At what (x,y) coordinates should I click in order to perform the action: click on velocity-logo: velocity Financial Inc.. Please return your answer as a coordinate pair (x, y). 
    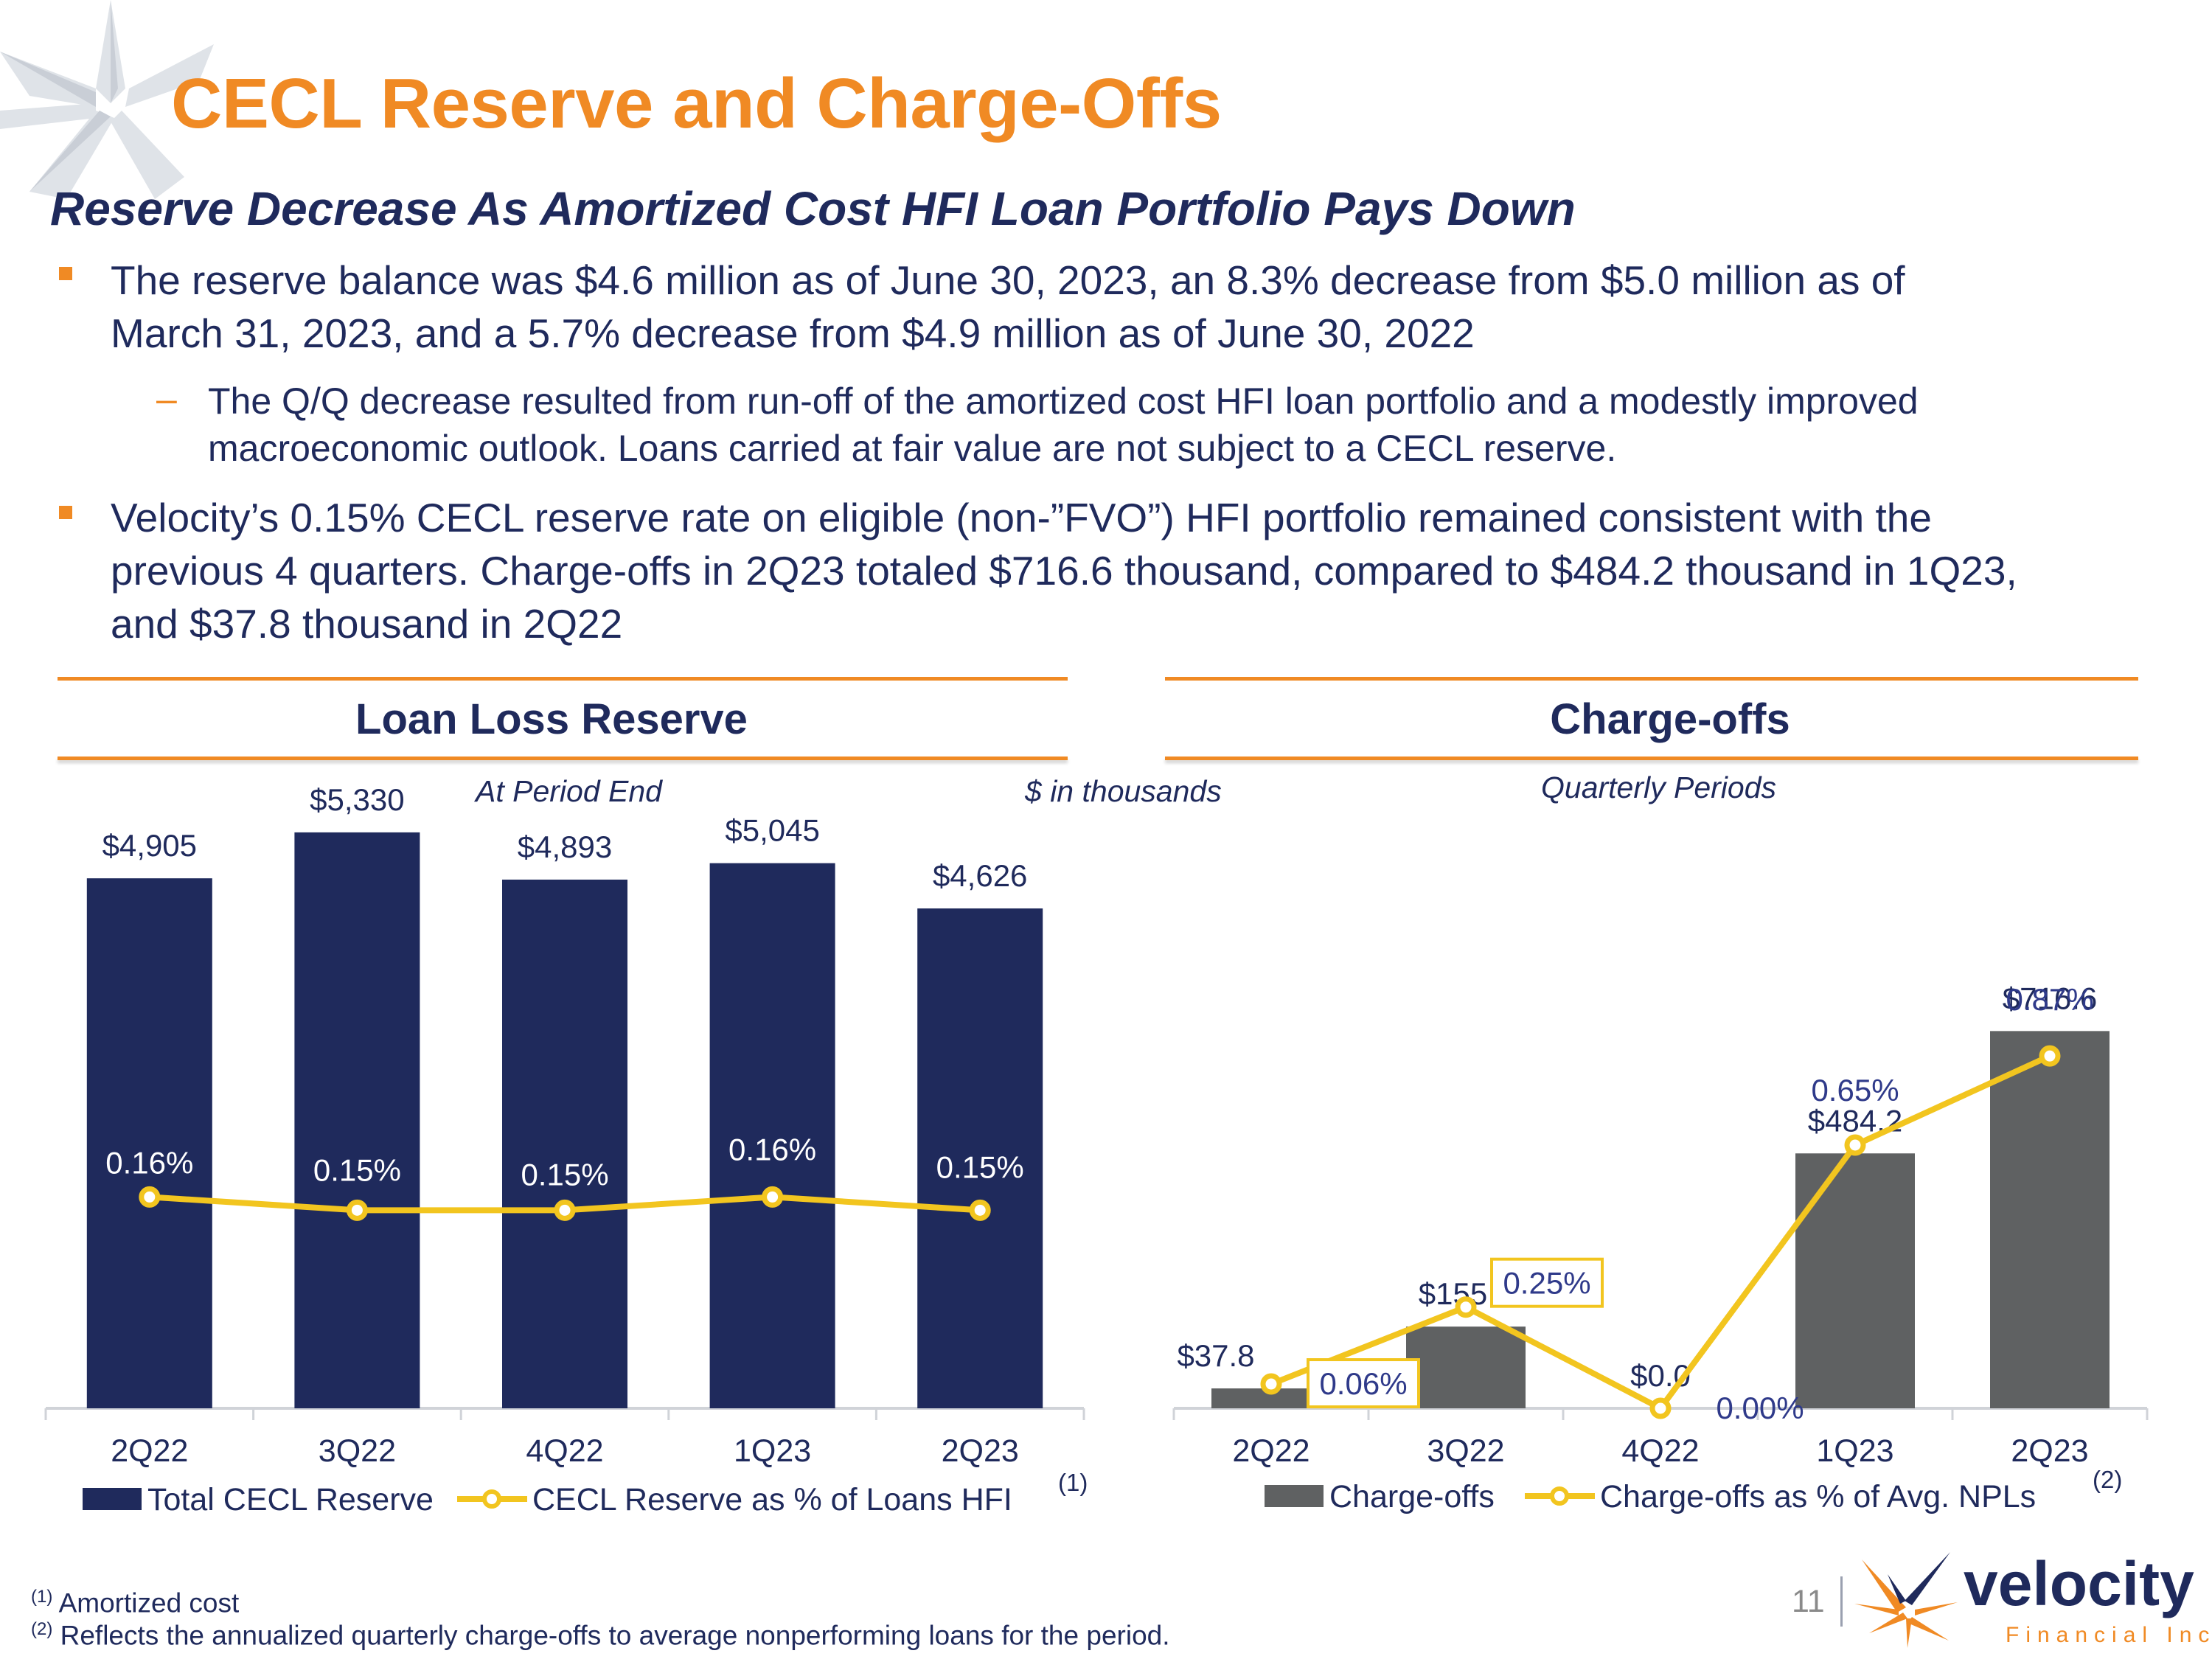
    Looking at the image, I should click on (2033, 1598).